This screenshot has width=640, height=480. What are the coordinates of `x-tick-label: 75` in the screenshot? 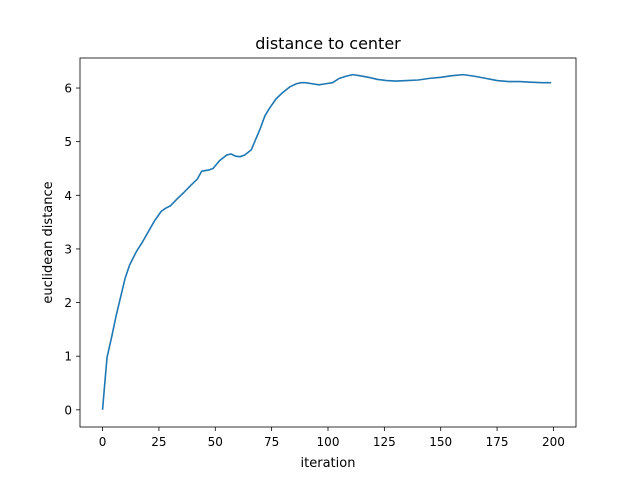 It's located at (271, 442).